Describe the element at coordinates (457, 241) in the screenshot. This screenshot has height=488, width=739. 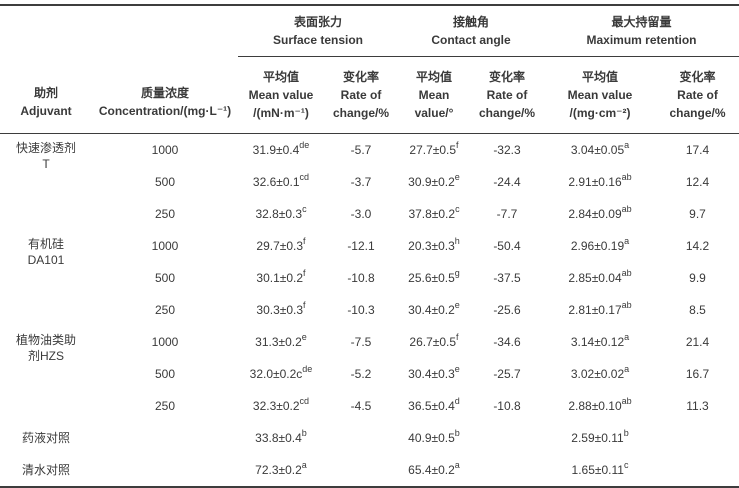
I see `significance-letter: h` at that location.